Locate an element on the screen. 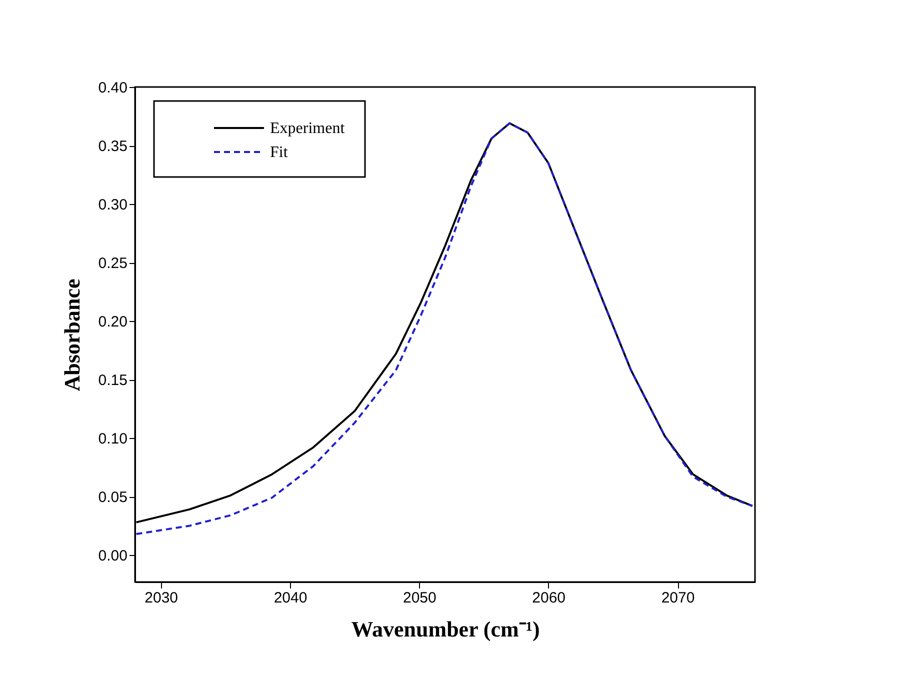 The image size is (904, 685). y-tick-label: 0.00 is located at coordinates (113, 556).